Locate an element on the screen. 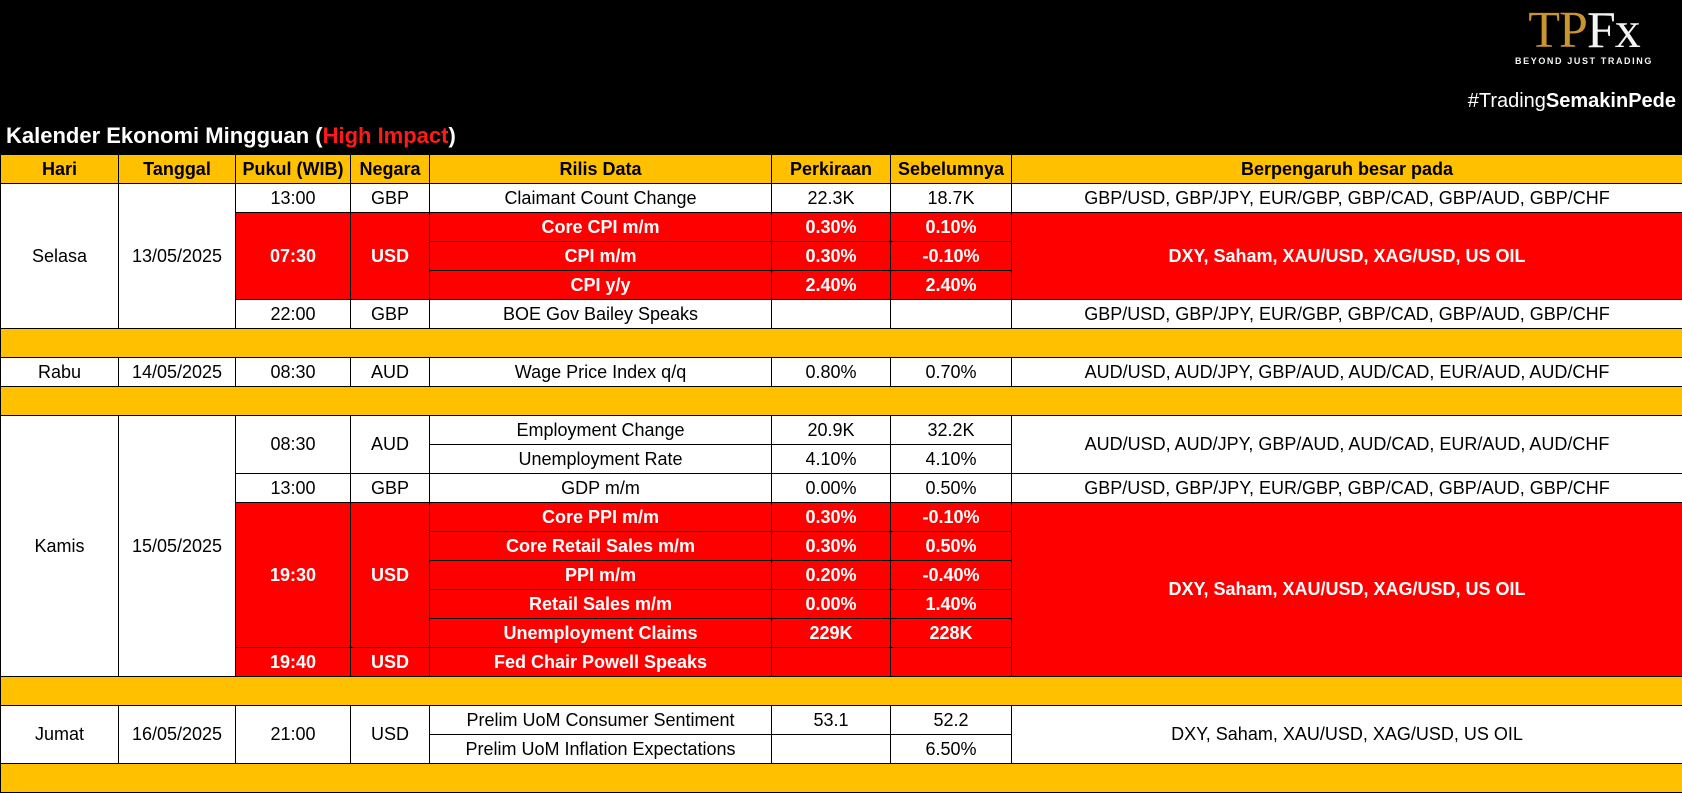 The width and height of the screenshot is (1682, 793). previous-cell is located at coordinates (951, 662).